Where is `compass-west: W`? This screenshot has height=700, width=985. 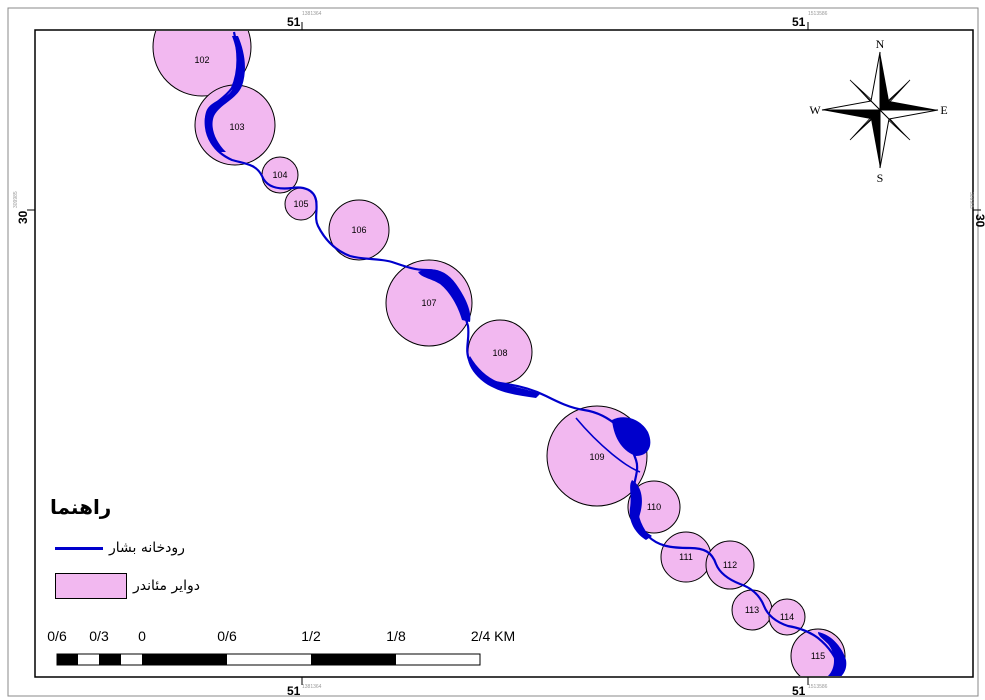
compass-west: W is located at coordinates (815, 110).